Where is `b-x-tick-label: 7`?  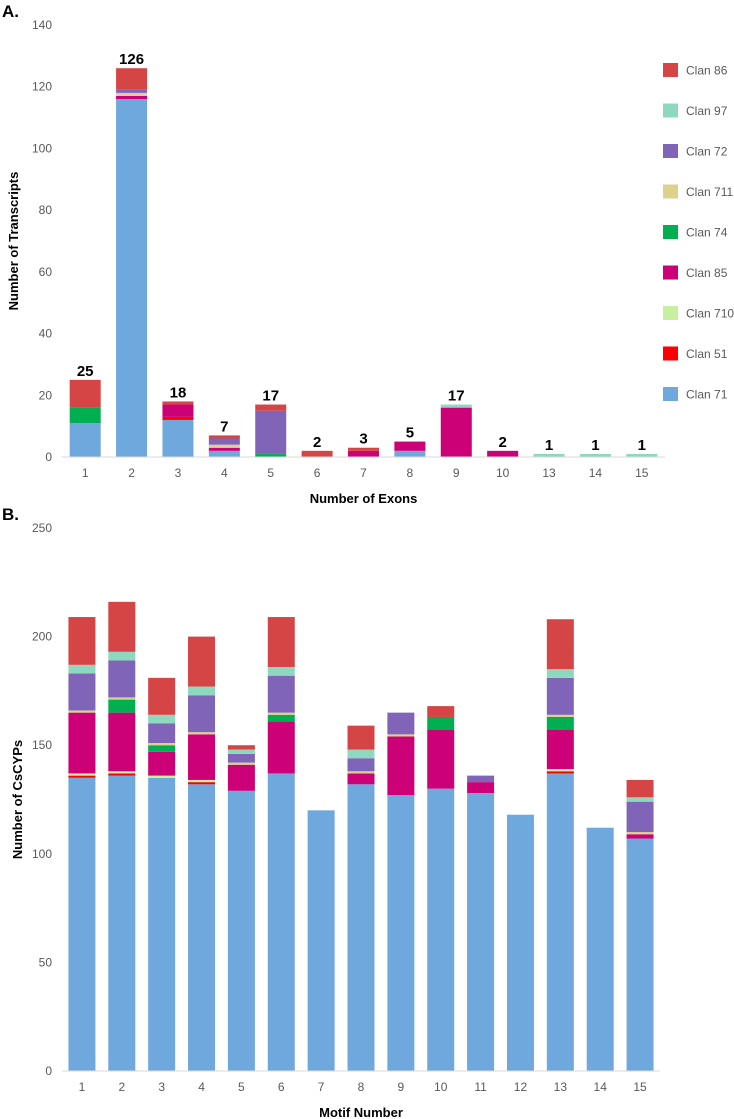 b-x-tick-label: 7 is located at coordinates (321, 1087).